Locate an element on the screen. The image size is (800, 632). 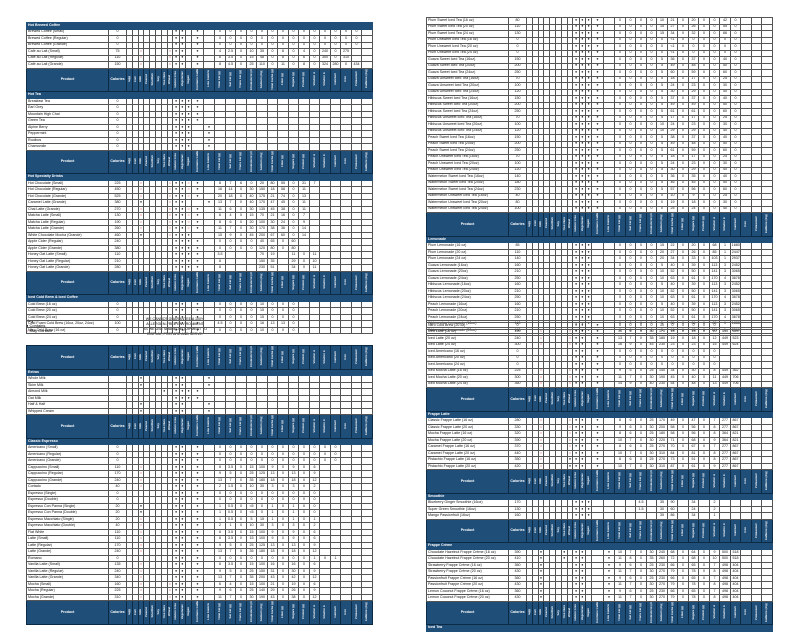
column-header: Vitamin A is located at coordinates (714, 613).